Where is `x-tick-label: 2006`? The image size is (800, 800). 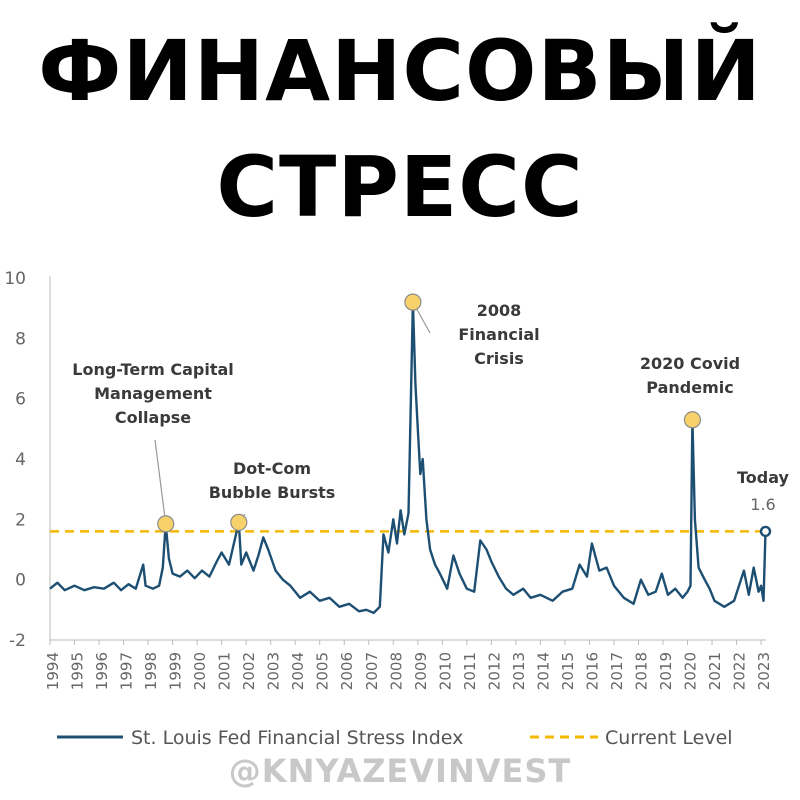 x-tick-label: 2006 is located at coordinates (347, 671).